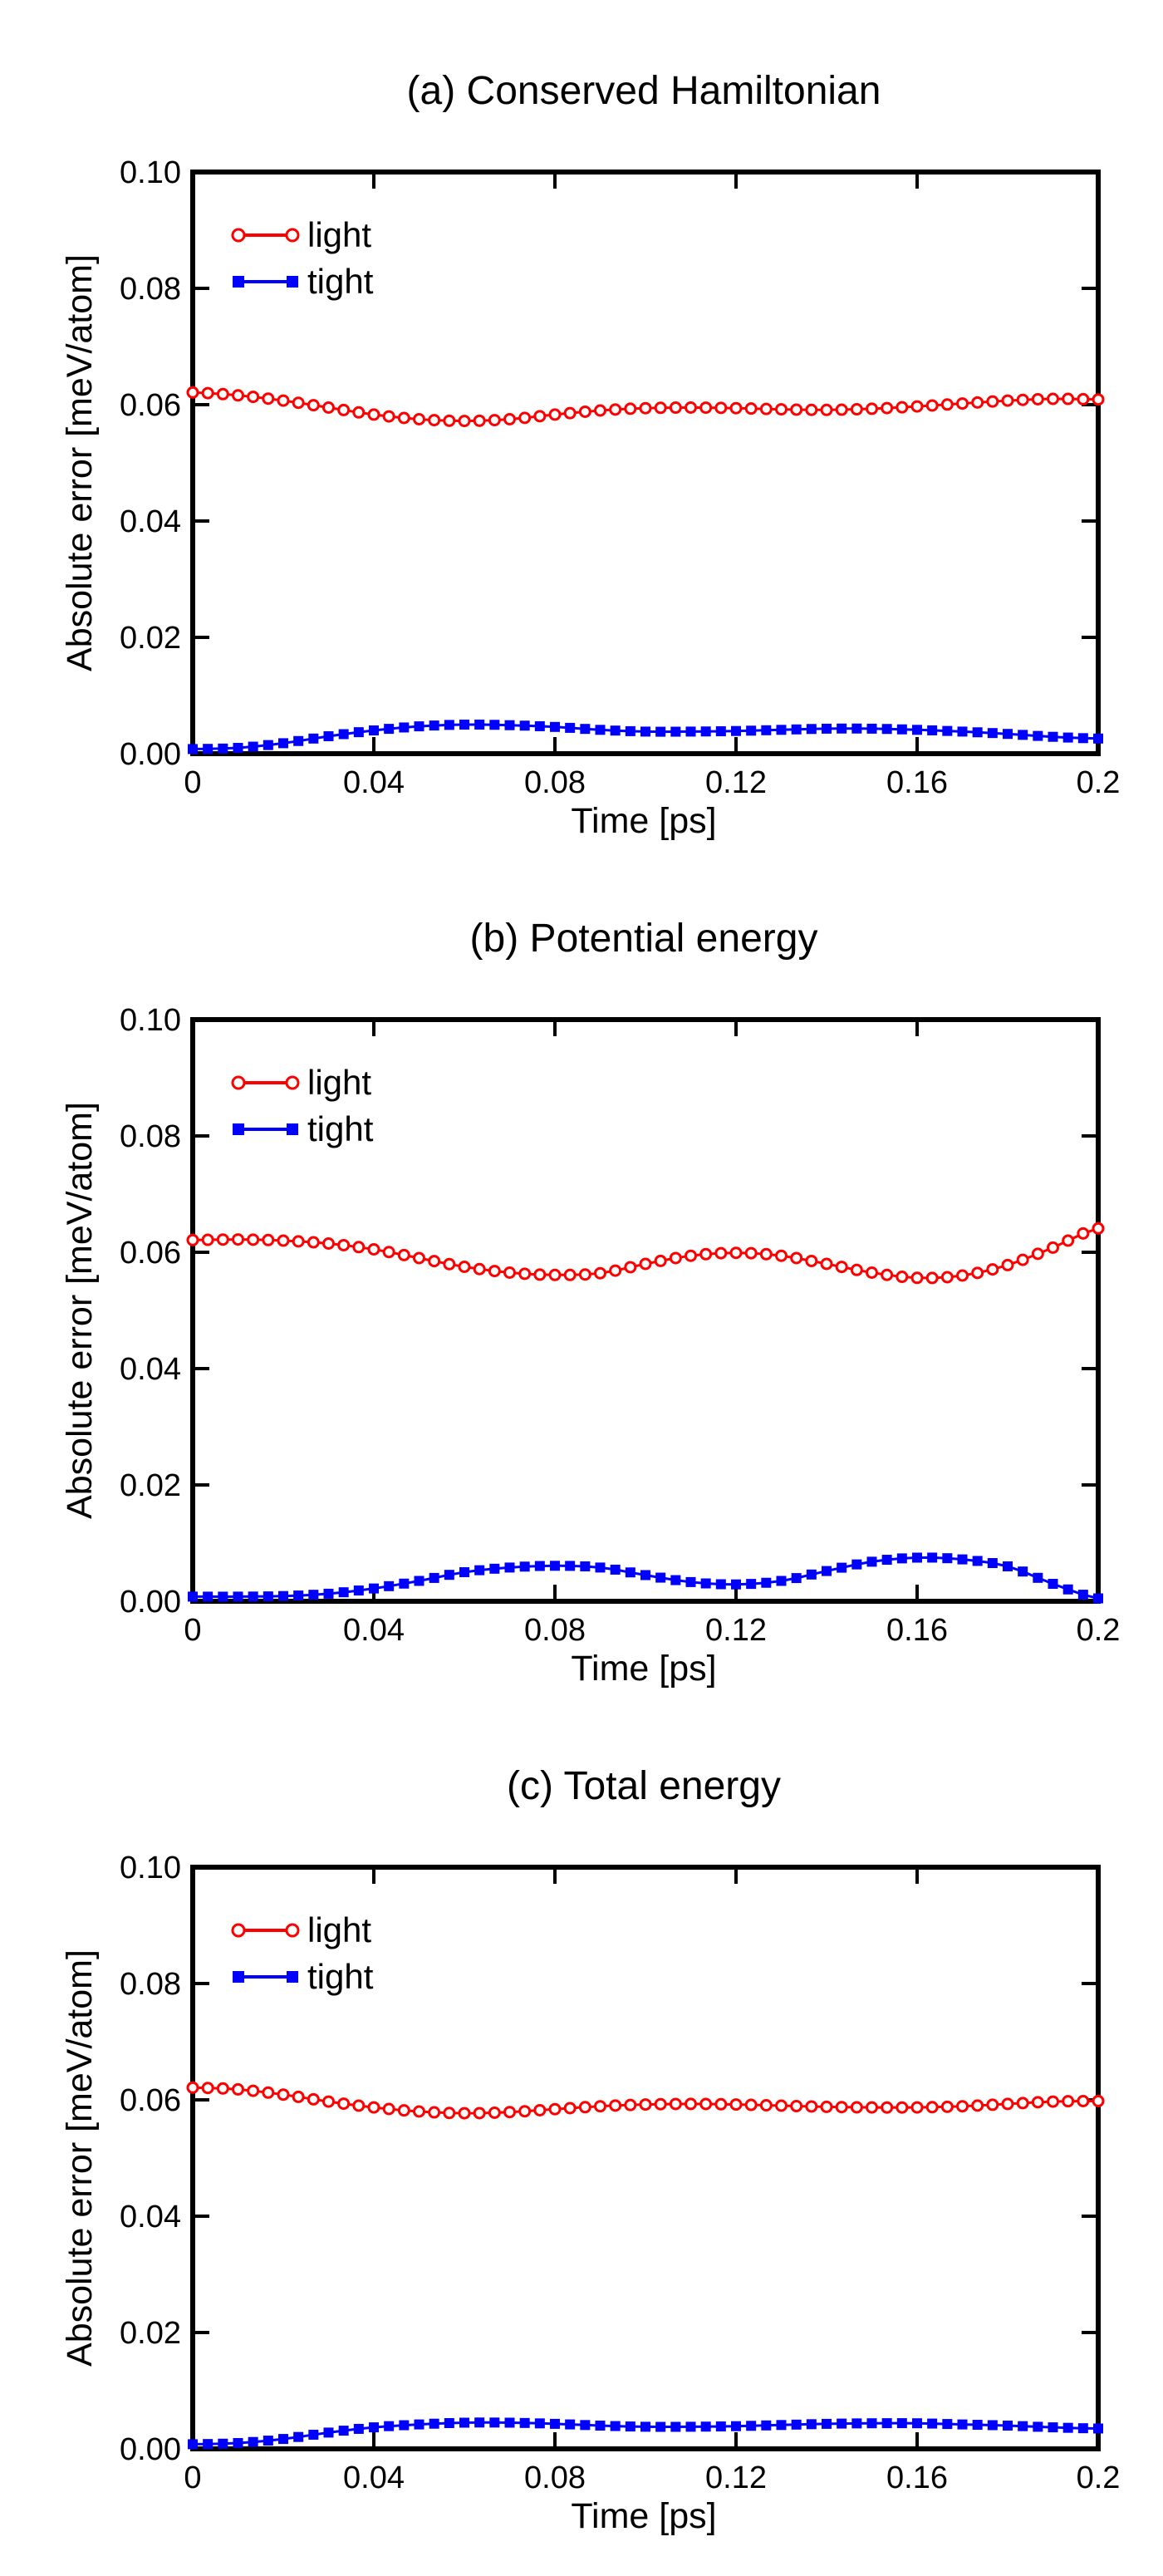 This screenshot has height=2576, width=1163. Describe the element at coordinates (917, 2477) in the screenshot. I see `x-tick-label: 0.16` at that location.